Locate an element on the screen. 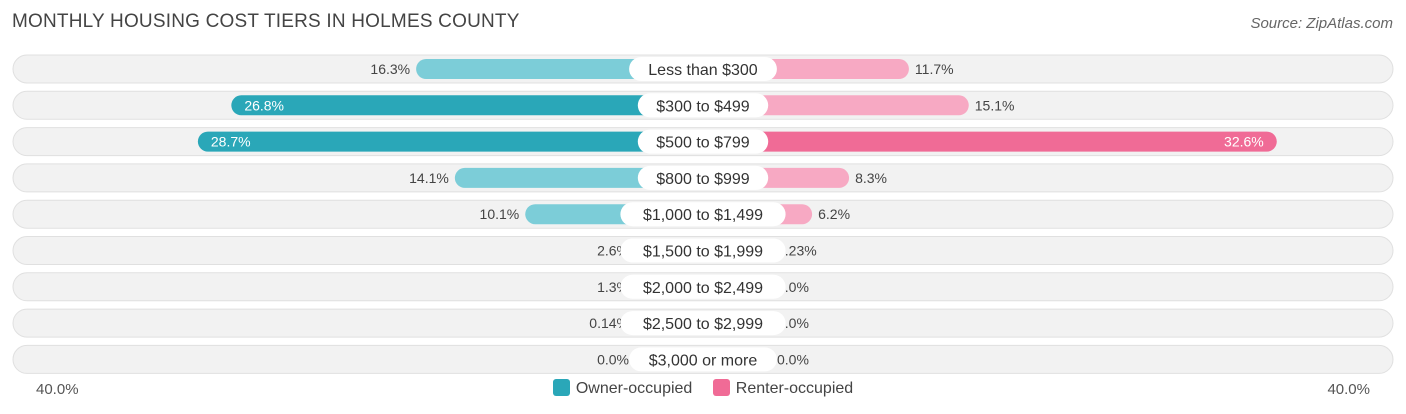 The image size is (1406, 414). owner-value-label: 16.3% is located at coordinates (390, 69).